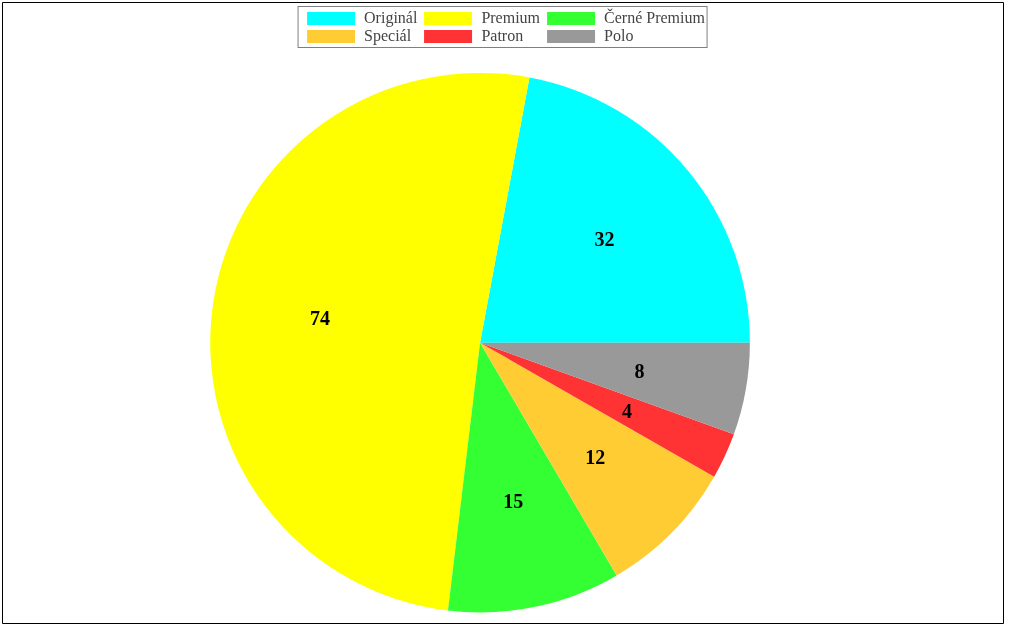 The height and width of the screenshot is (633, 1013). What do you see at coordinates (511, 18) in the screenshot?
I see `legend-label: Premium` at bounding box center [511, 18].